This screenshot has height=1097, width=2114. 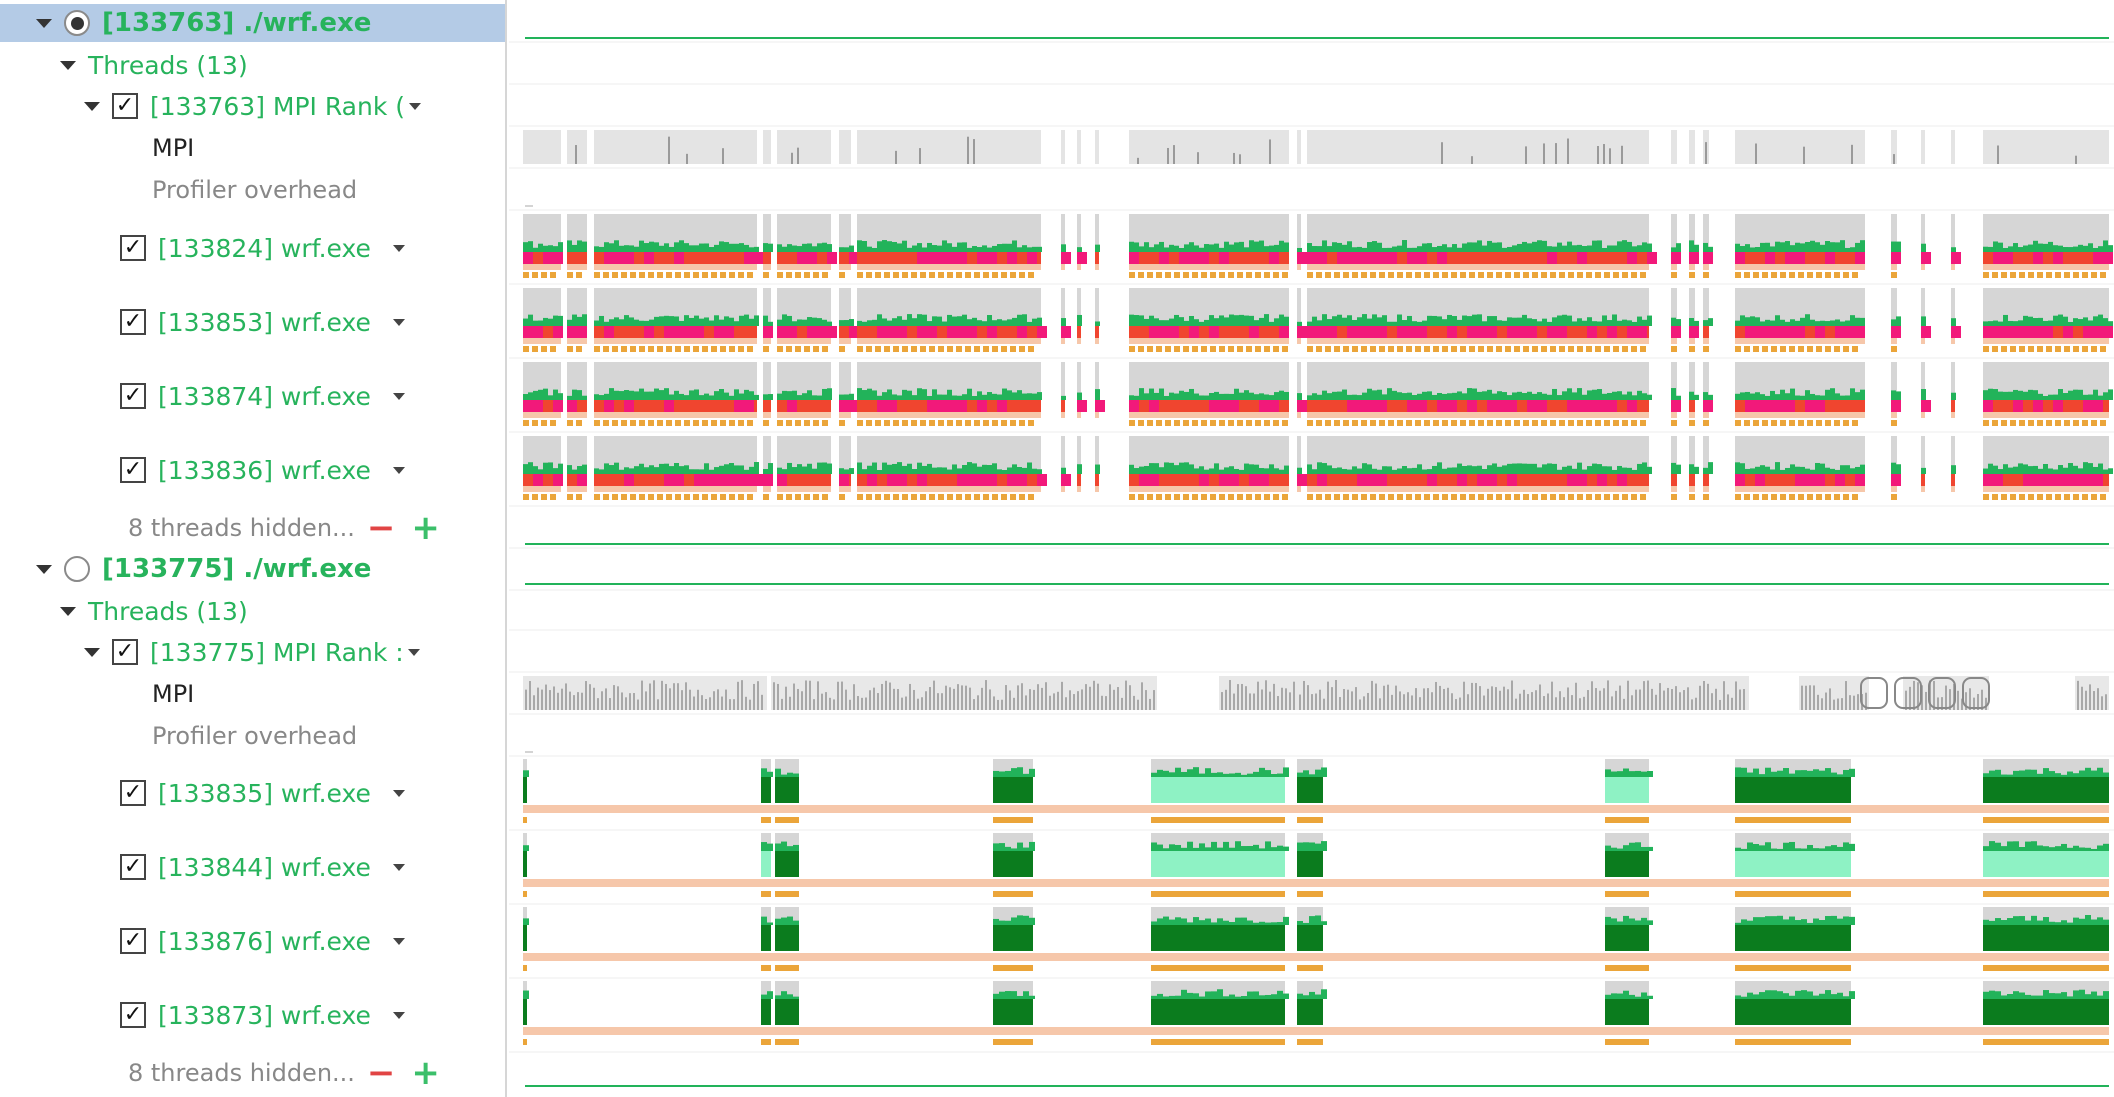 What do you see at coordinates (252, 867) in the screenshot?
I see `thread-row: ✓ [133844] wrf.exe` at bounding box center [252, 867].